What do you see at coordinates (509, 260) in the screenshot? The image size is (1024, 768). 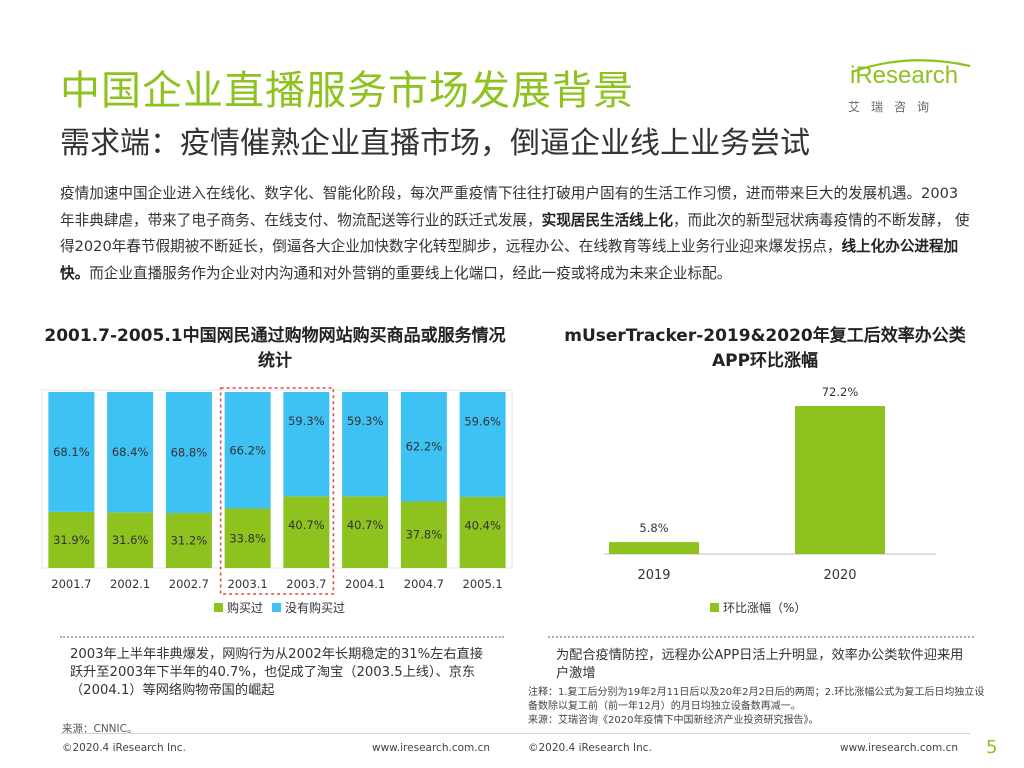 I see `intro-bold-2: 线上化办公进程加快。` at bounding box center [509, 260].